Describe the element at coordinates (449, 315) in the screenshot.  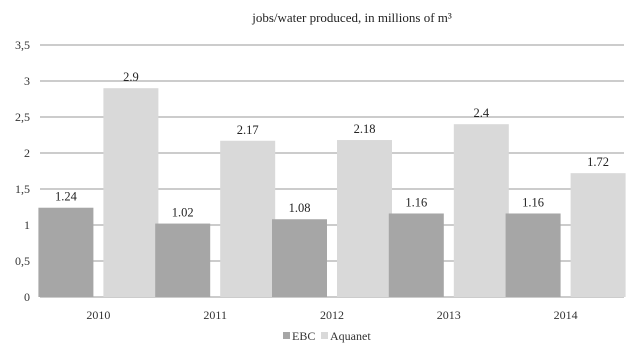
I see `x-tick-label: 2013` at that location.